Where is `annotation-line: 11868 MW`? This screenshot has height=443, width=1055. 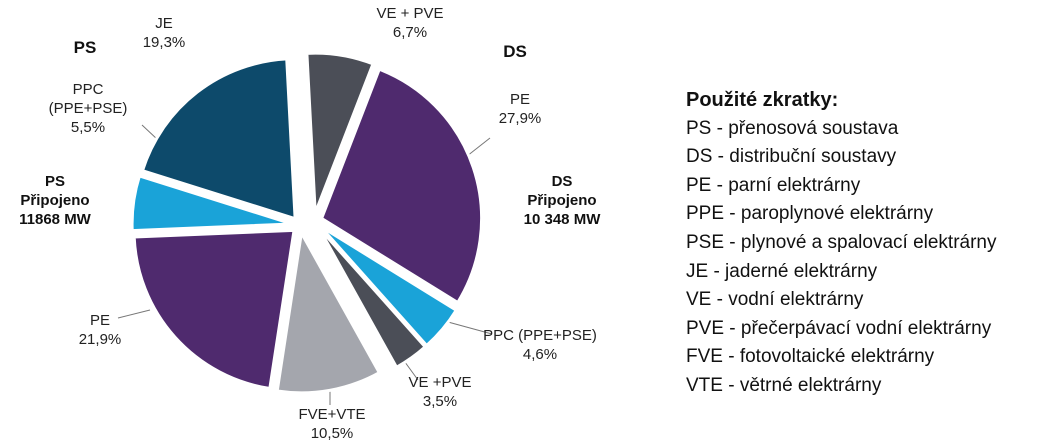
annotation-line: 11868 MW is located at coordinates (55, 219).